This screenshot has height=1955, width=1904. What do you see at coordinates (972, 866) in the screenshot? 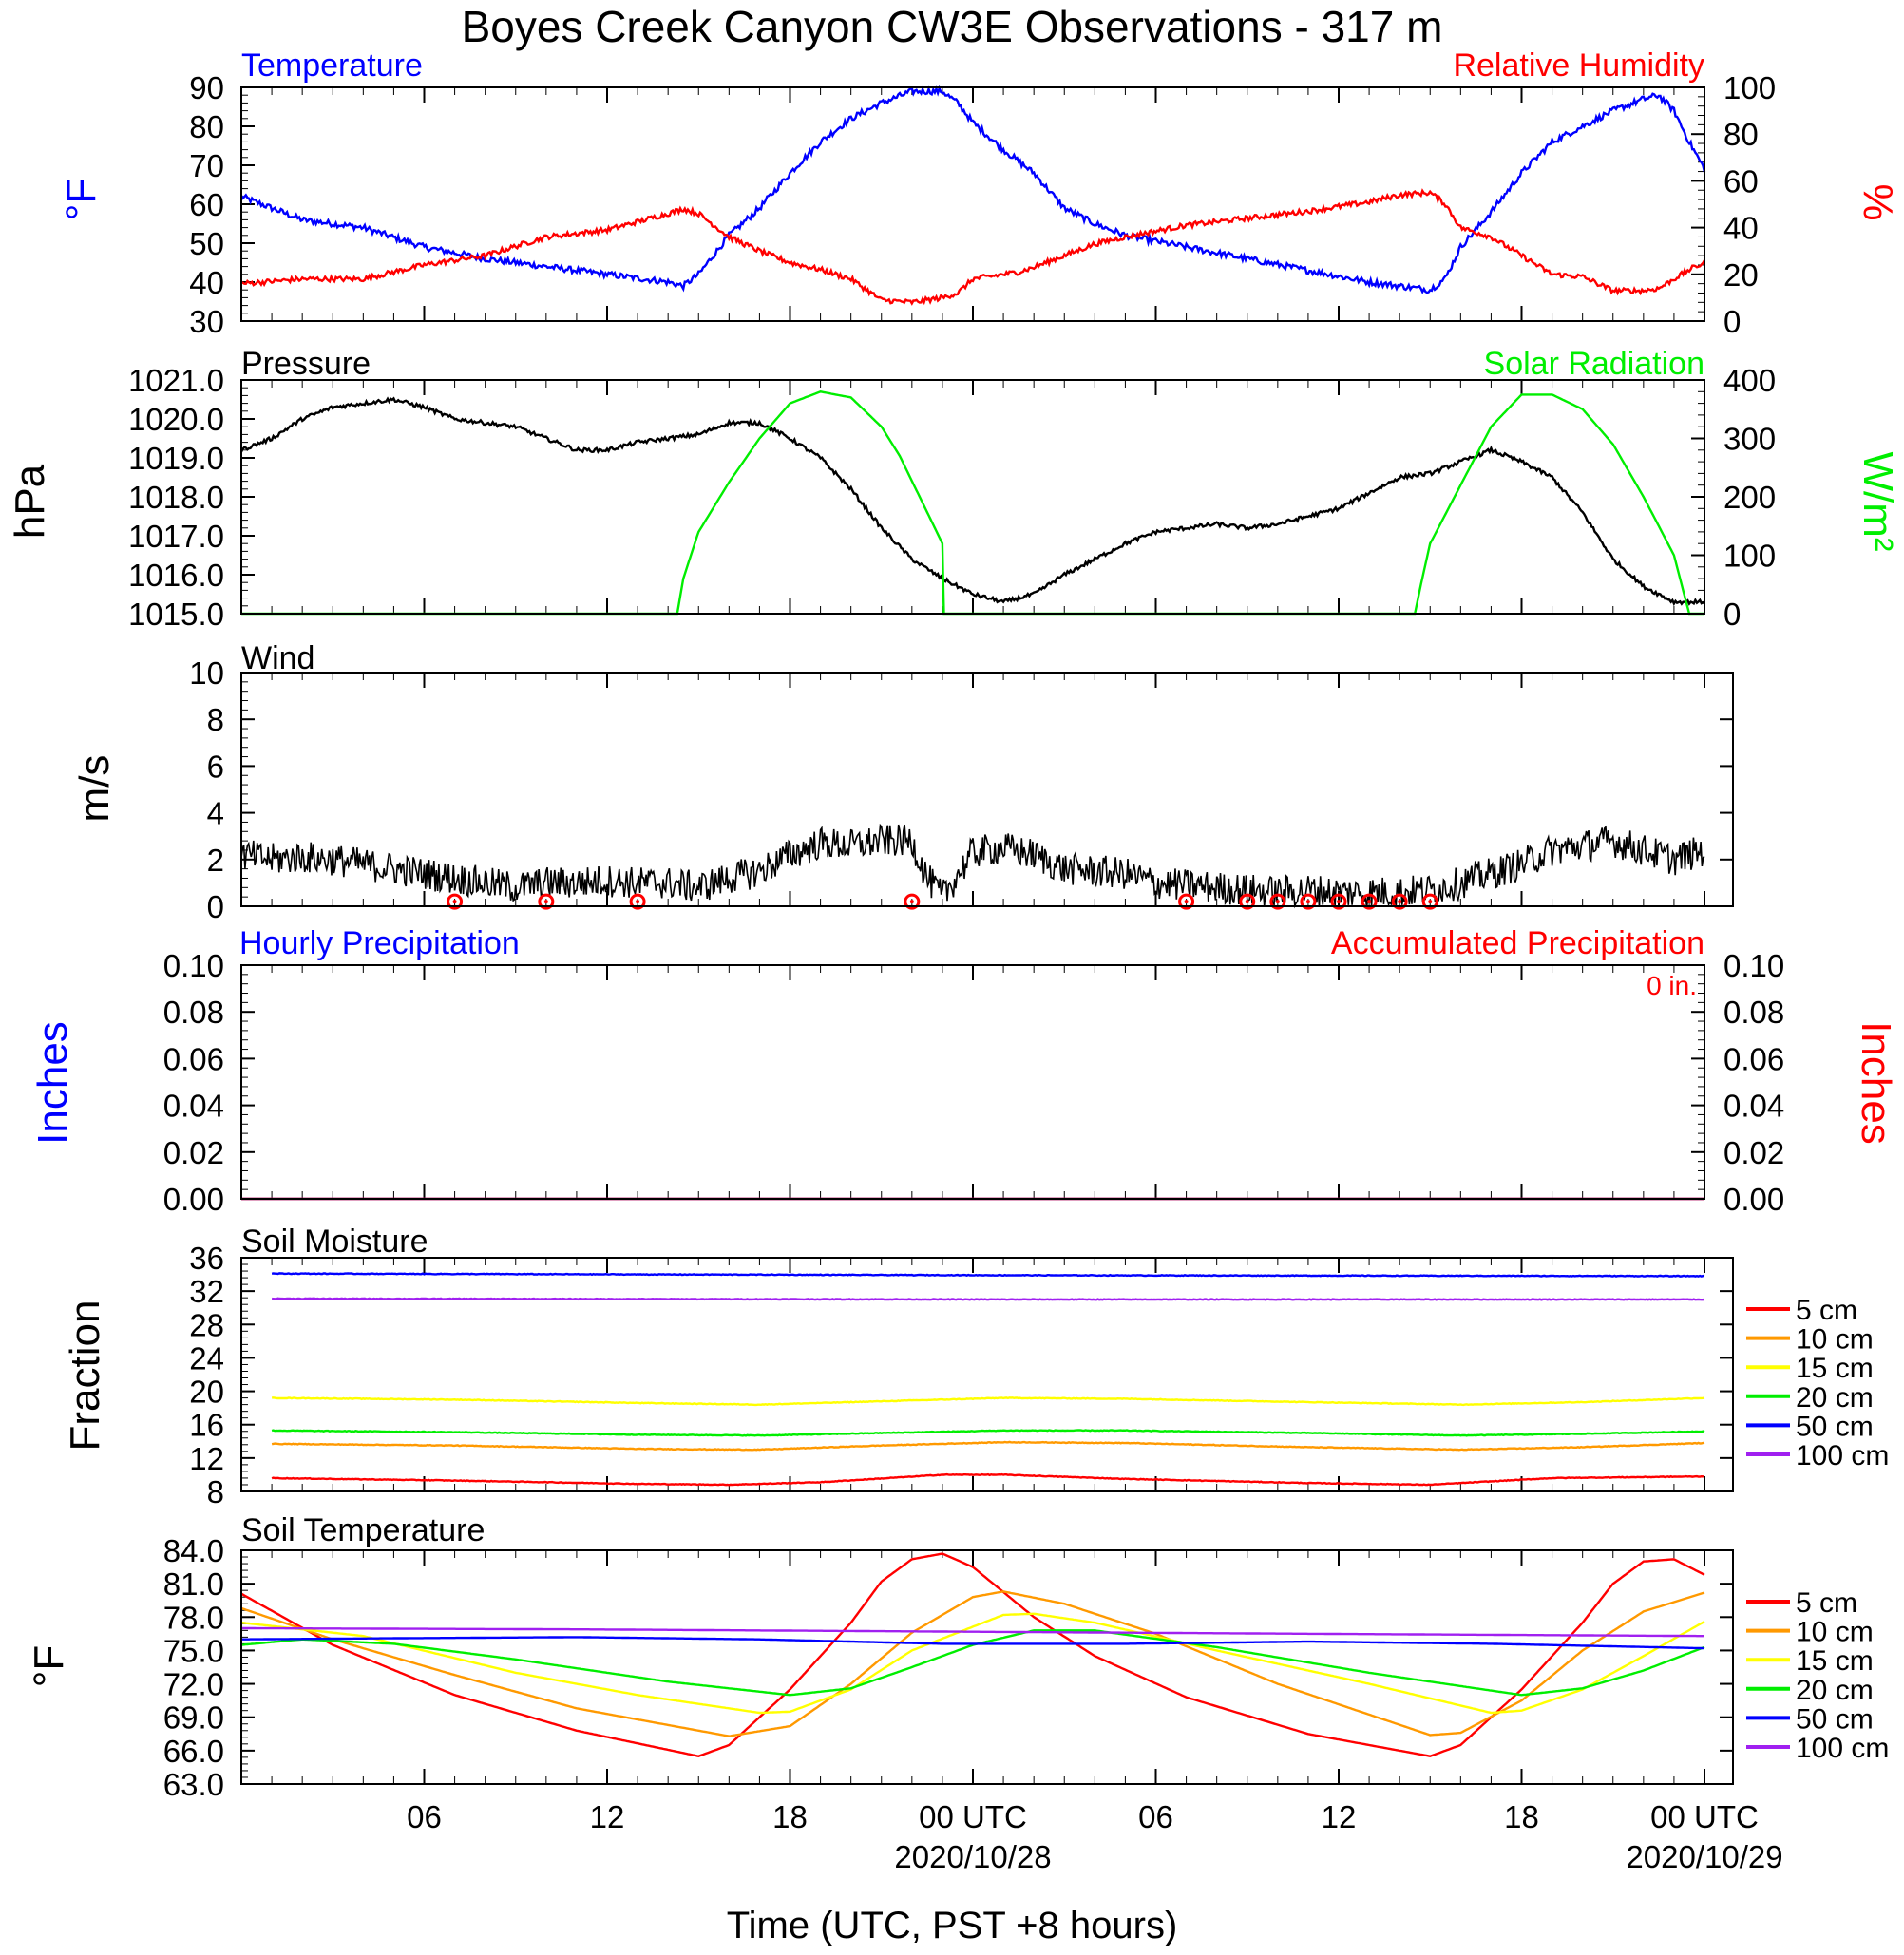
I see `series-wind` at bounding box center [972, 866].